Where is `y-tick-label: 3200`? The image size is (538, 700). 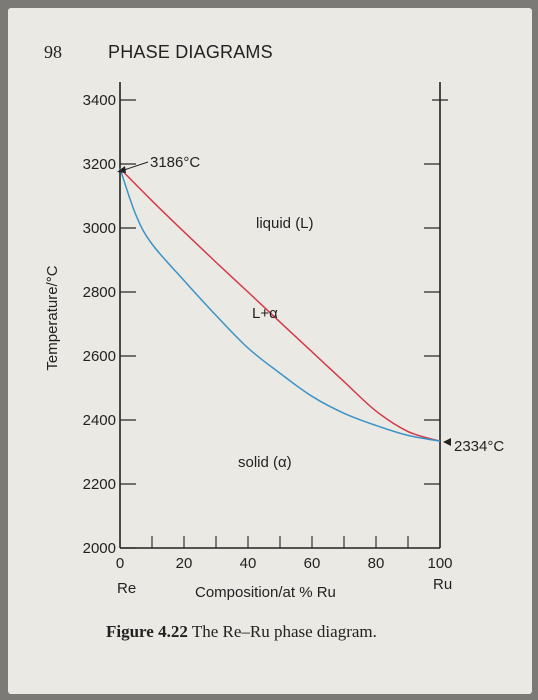
y-tick-label: 3200 is located at coordinates (99, 164).